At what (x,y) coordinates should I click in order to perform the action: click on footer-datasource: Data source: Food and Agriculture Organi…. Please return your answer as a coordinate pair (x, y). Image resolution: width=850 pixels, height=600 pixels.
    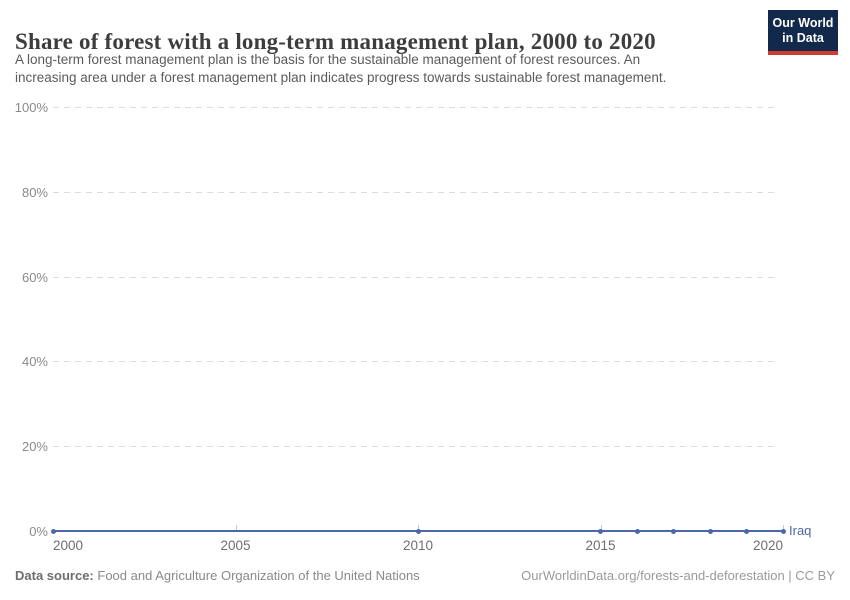
    Looking at the image, I should click on (217, 575).